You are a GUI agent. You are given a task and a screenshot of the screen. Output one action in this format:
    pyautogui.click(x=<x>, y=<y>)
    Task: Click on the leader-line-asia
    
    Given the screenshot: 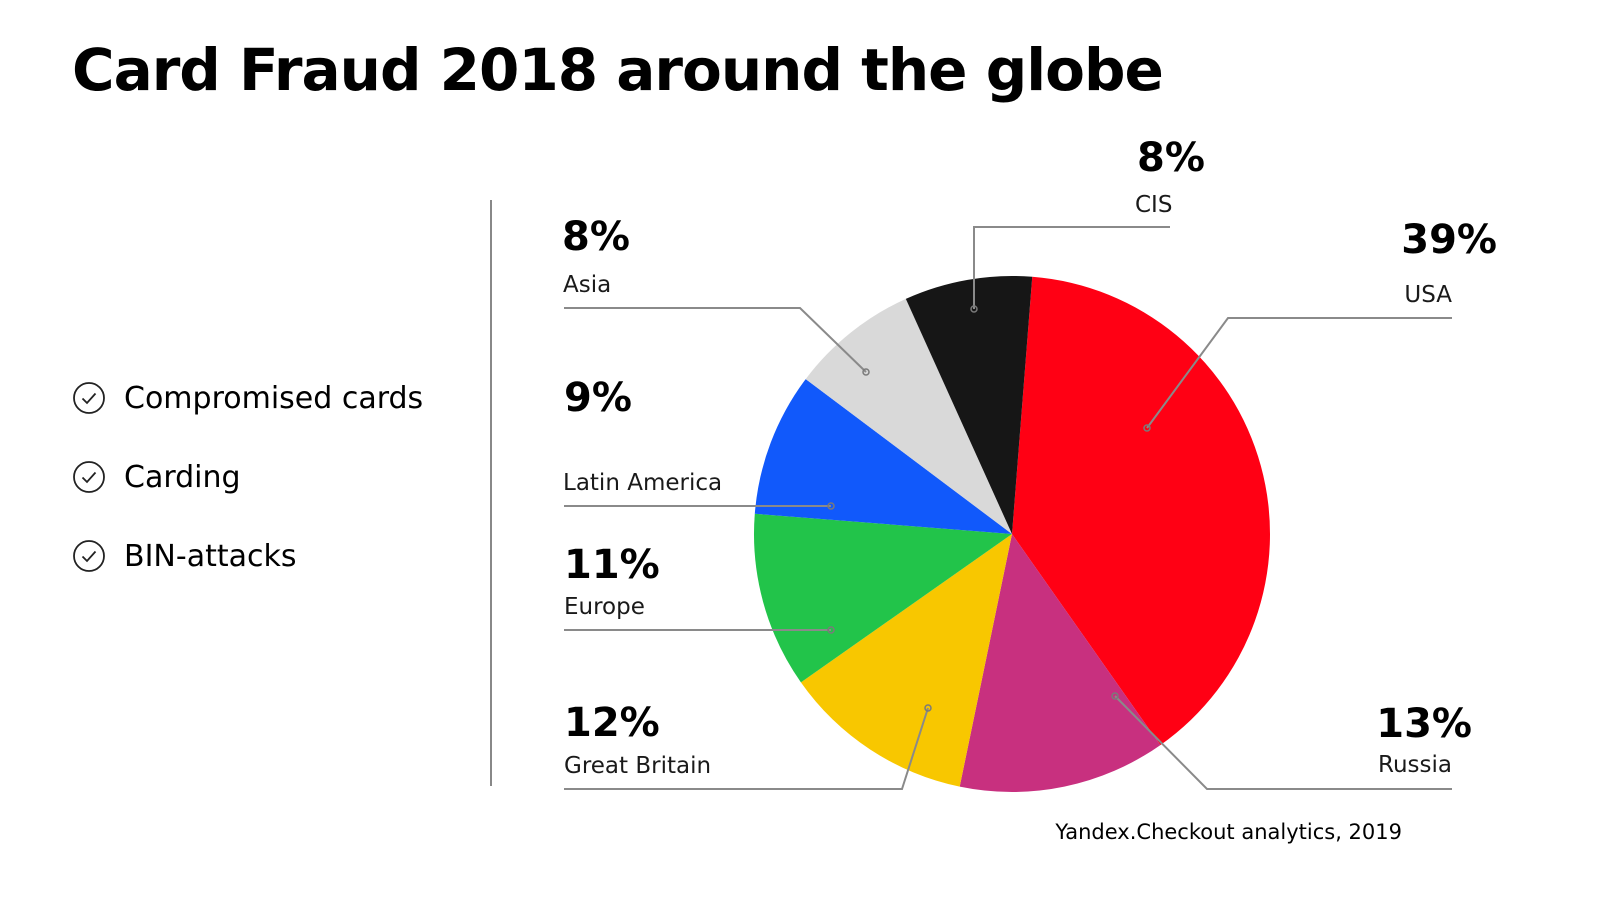 What is the action you would take?
    pyautogui.click(x=715, y=340)
    